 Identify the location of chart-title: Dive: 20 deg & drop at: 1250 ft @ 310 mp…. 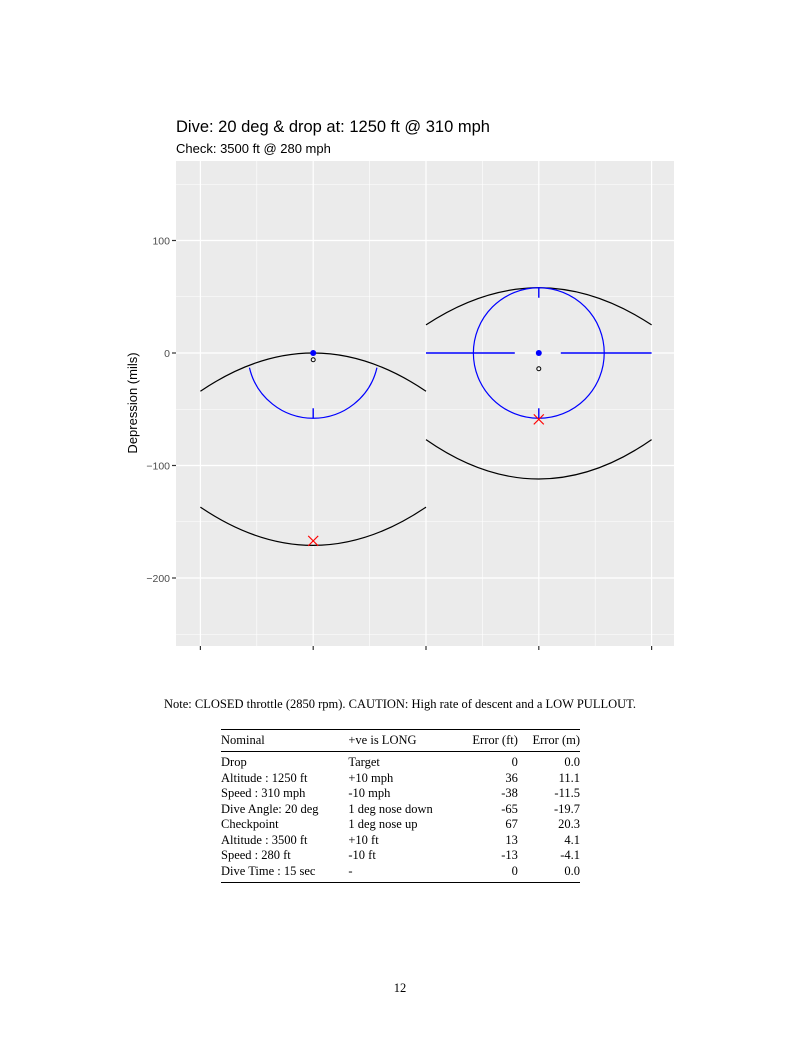
(333, 127).